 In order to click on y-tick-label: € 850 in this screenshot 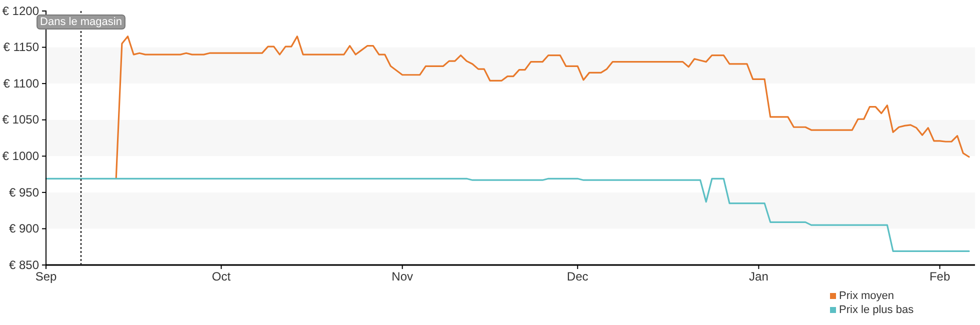, I will do `click(24, 265)`.